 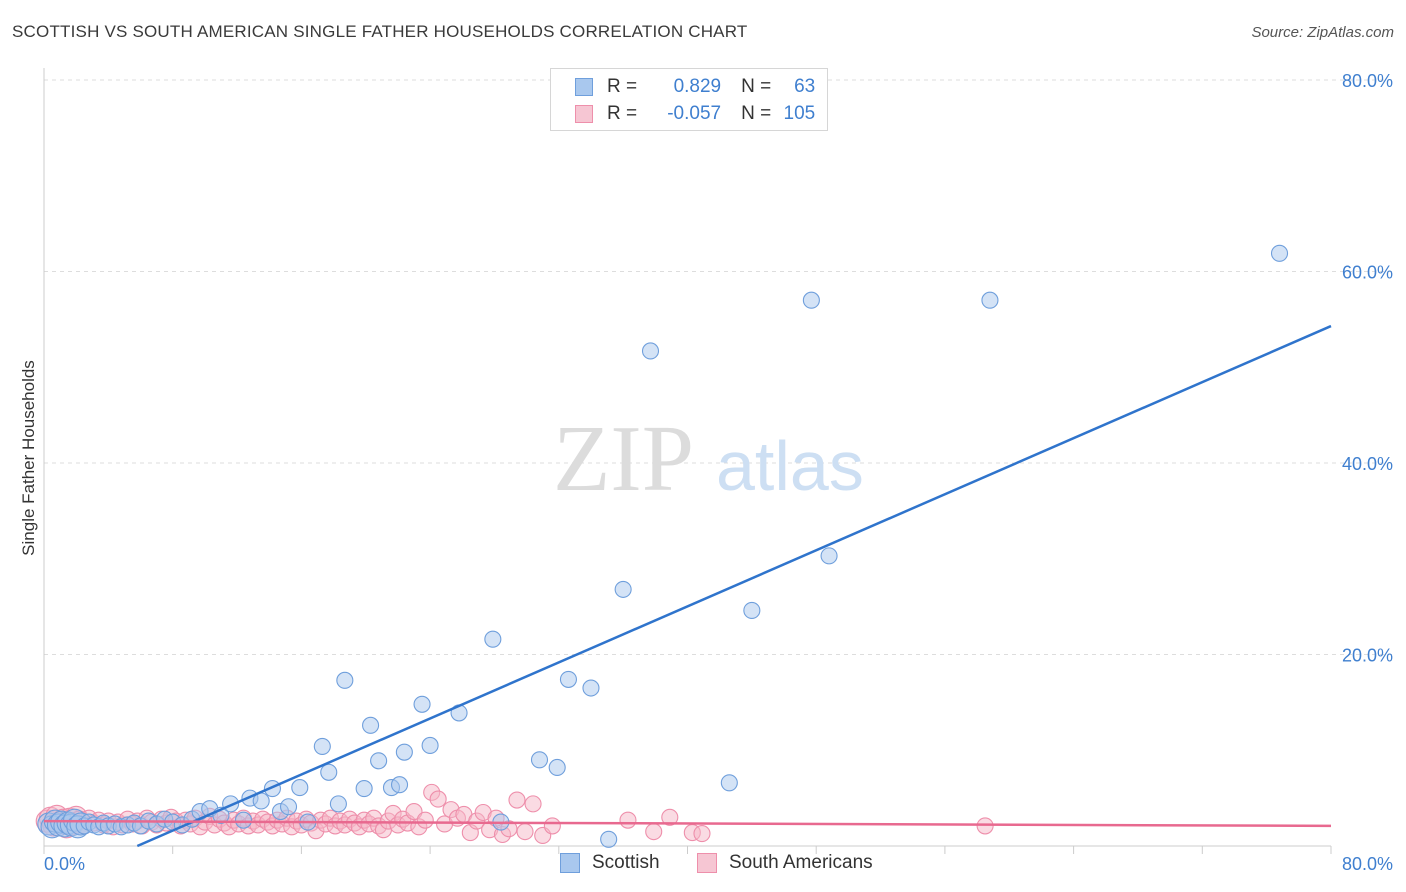 I want to click on south-americans-trend-line, so click(x=687, y=823).